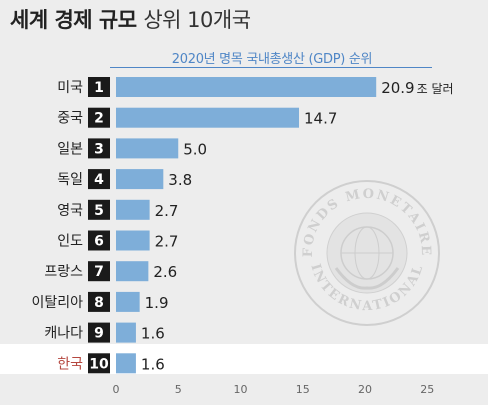  What do you see at coordinates (70, 211) in the screenshot?
I see `country-label: 영국` at bounding box center [70, 211].